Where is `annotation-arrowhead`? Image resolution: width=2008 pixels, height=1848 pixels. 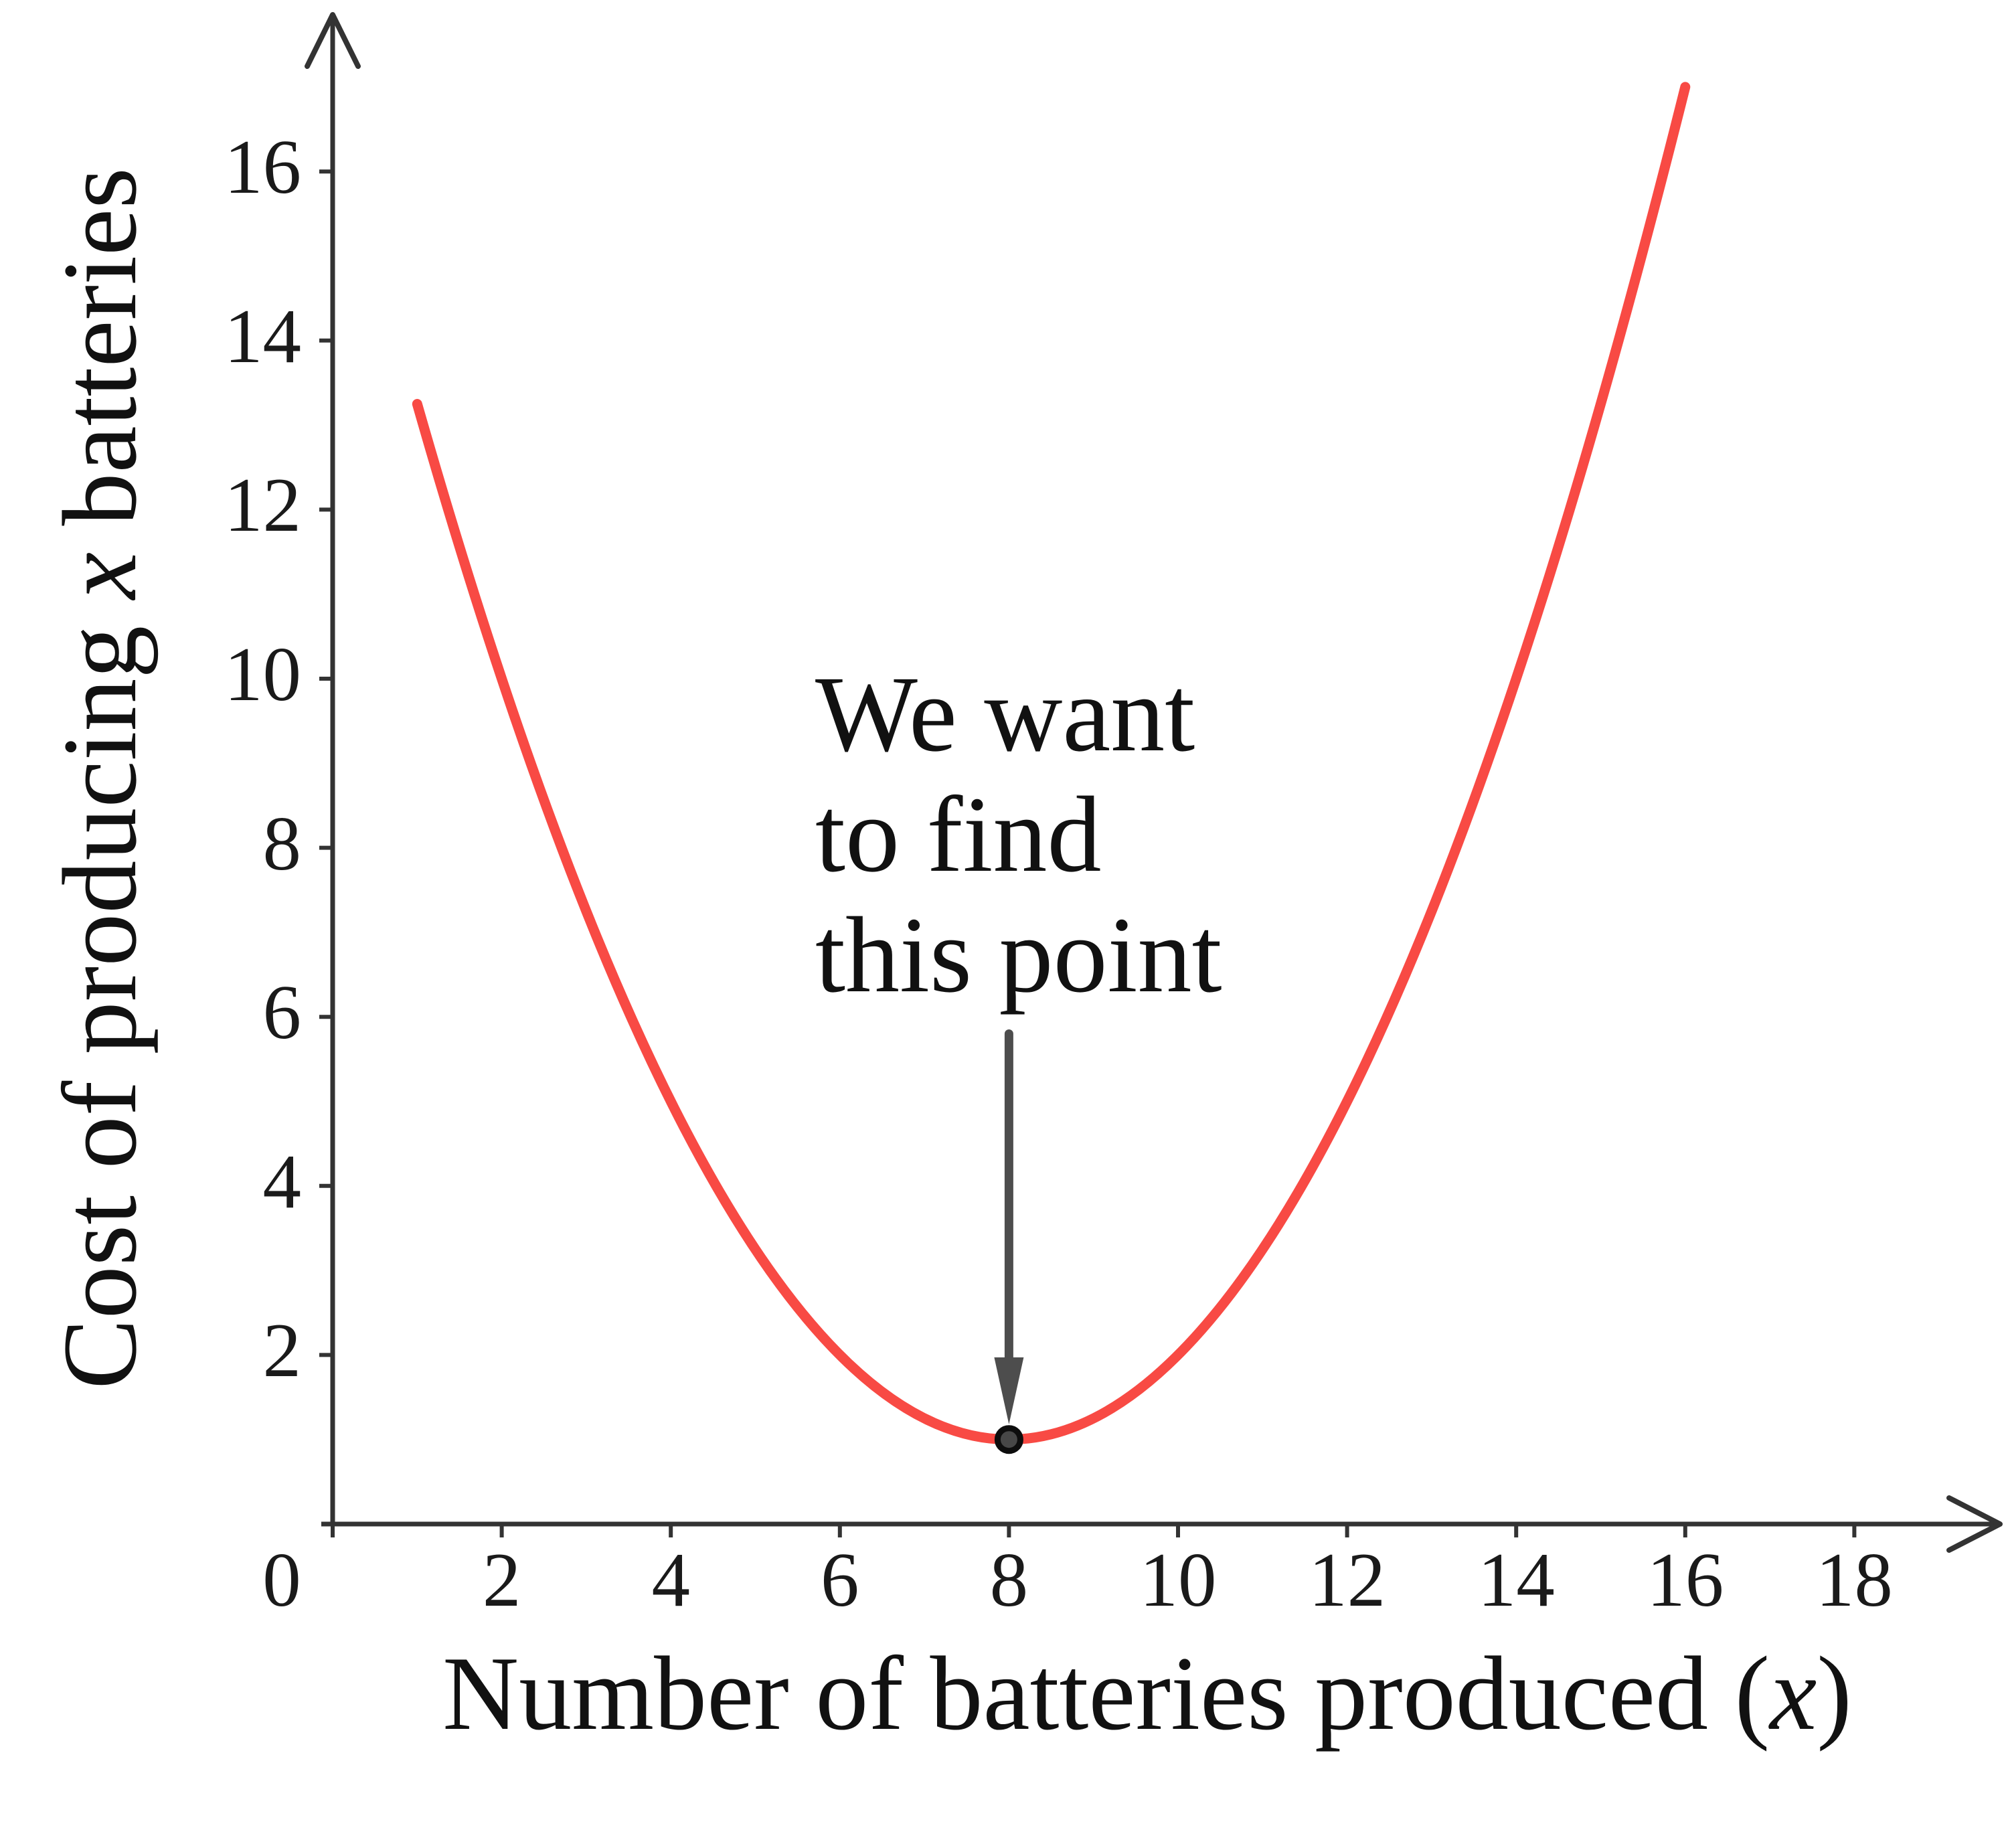 annotation-arrowhead is located at coordinates (1009, 1390).